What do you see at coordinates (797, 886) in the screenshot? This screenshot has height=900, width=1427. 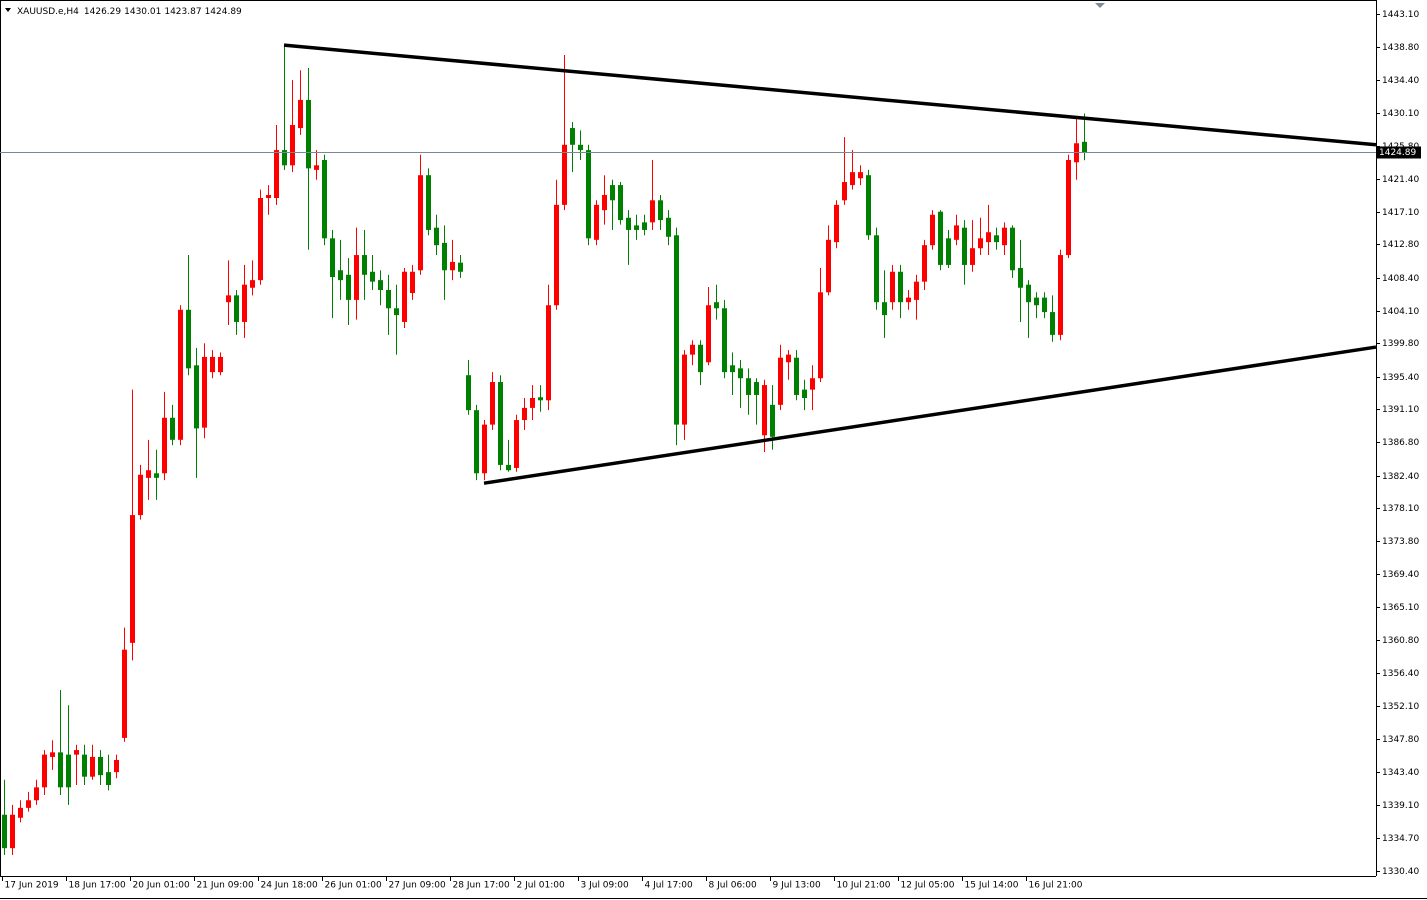 I see `x-tick-label: 9 Jul 13:00` at bounding box center [797, 886].